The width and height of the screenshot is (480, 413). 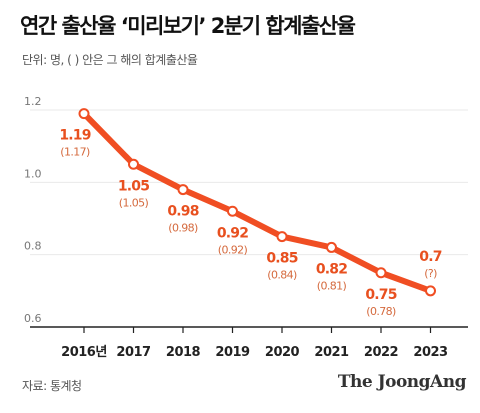 I want to click on y-tick-label: 1.2, so click(x=33, y=101).